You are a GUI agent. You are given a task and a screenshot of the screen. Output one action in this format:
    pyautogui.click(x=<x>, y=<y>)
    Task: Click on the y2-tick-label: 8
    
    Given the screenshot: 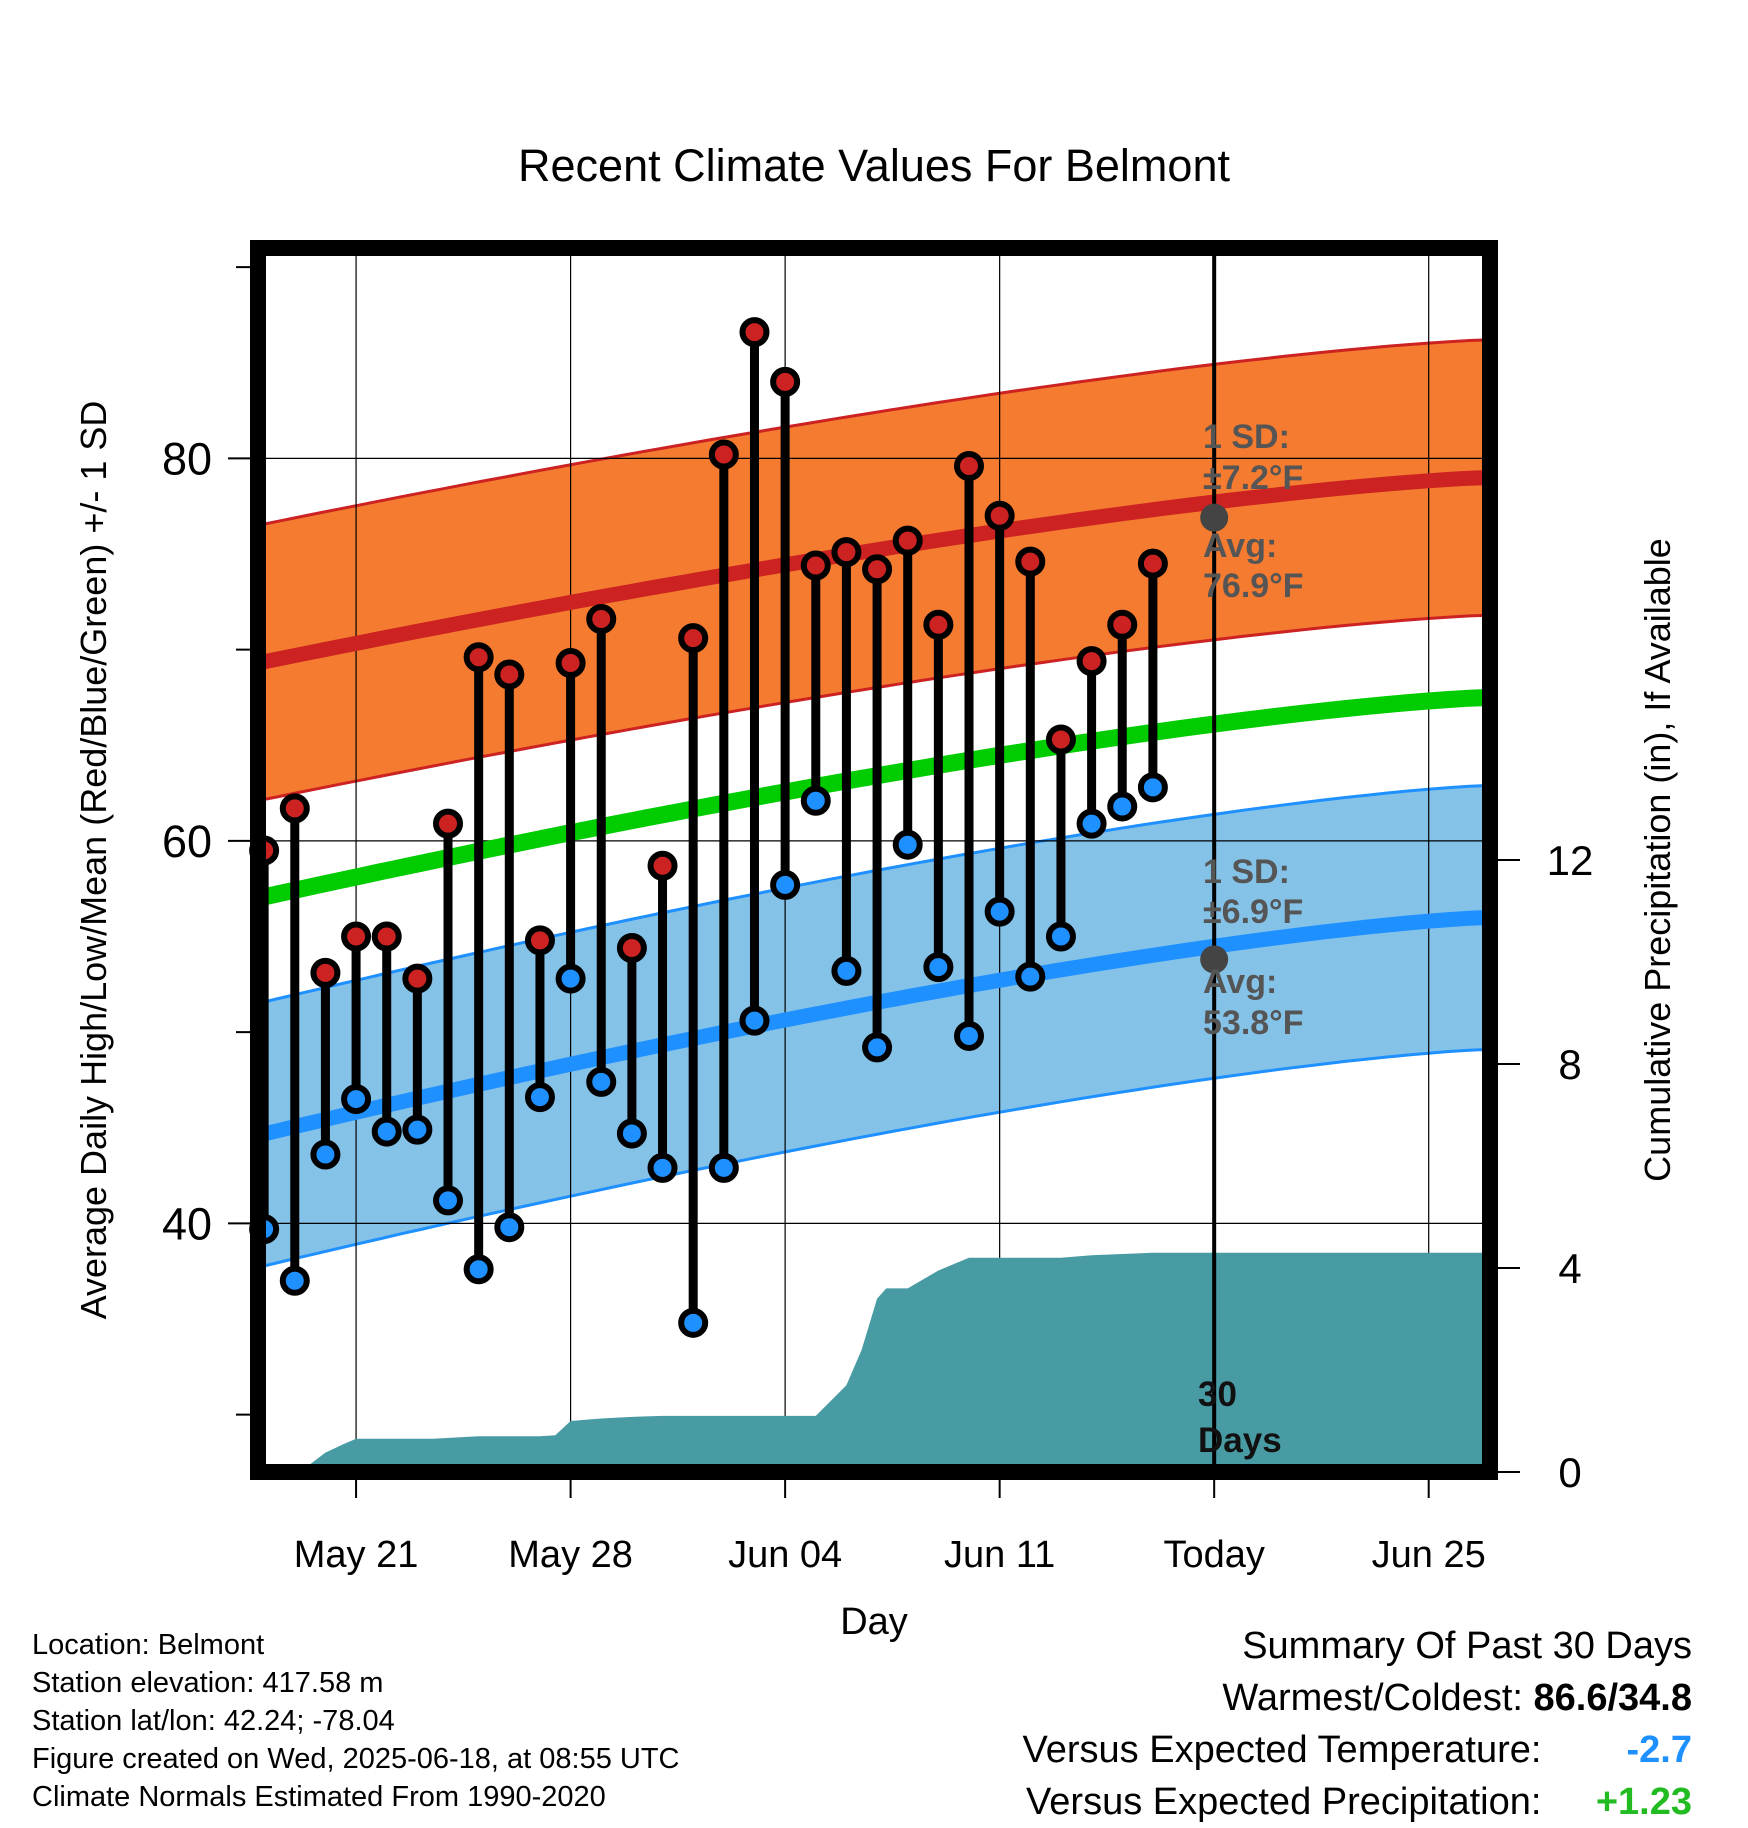 What is the action you would take?
    pyautogui.click(x=1569, y=1064)
    